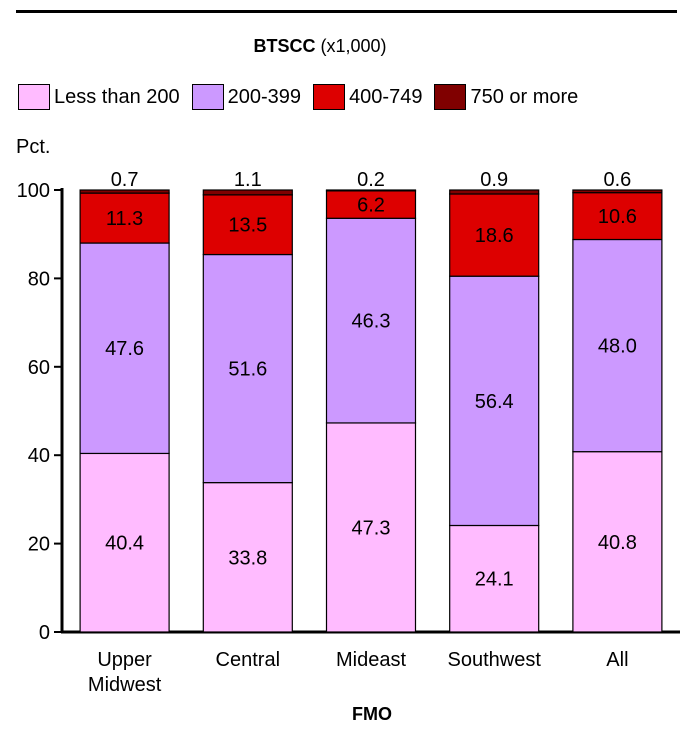  I want to click on data-label: 47.3, so click(371, 528).